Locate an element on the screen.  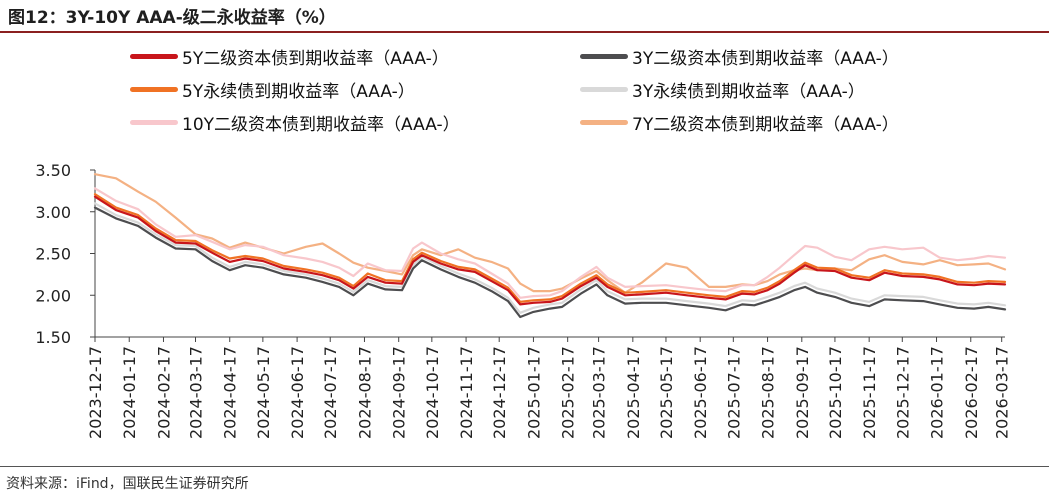
legend-label: 5Y二级资本债到期收益率（AAA-） is located at coordinates (315, 59).